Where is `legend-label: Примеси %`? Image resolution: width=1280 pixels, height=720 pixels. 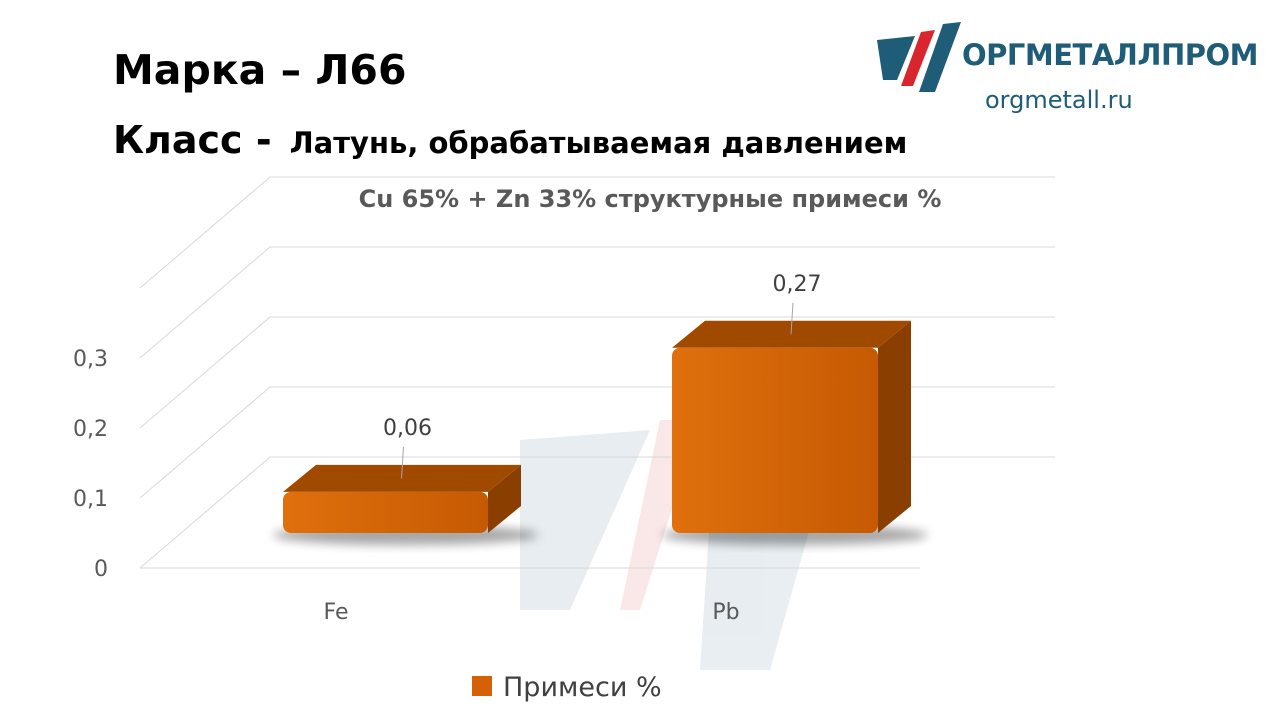
legend-label: Примеси % is located at coordinates (582, 687).